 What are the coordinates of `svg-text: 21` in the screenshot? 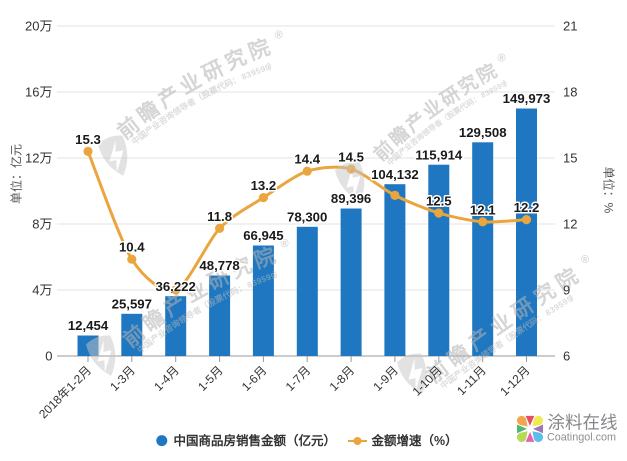 It's located at (570, 26).